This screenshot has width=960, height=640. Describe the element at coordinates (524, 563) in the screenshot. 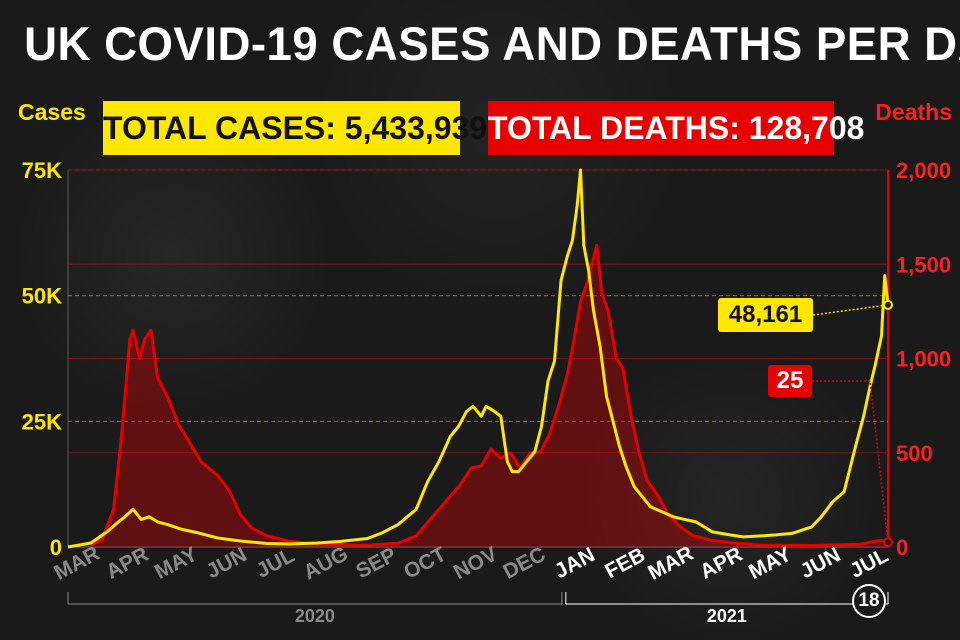

I see `month-label: DEC` at that location.